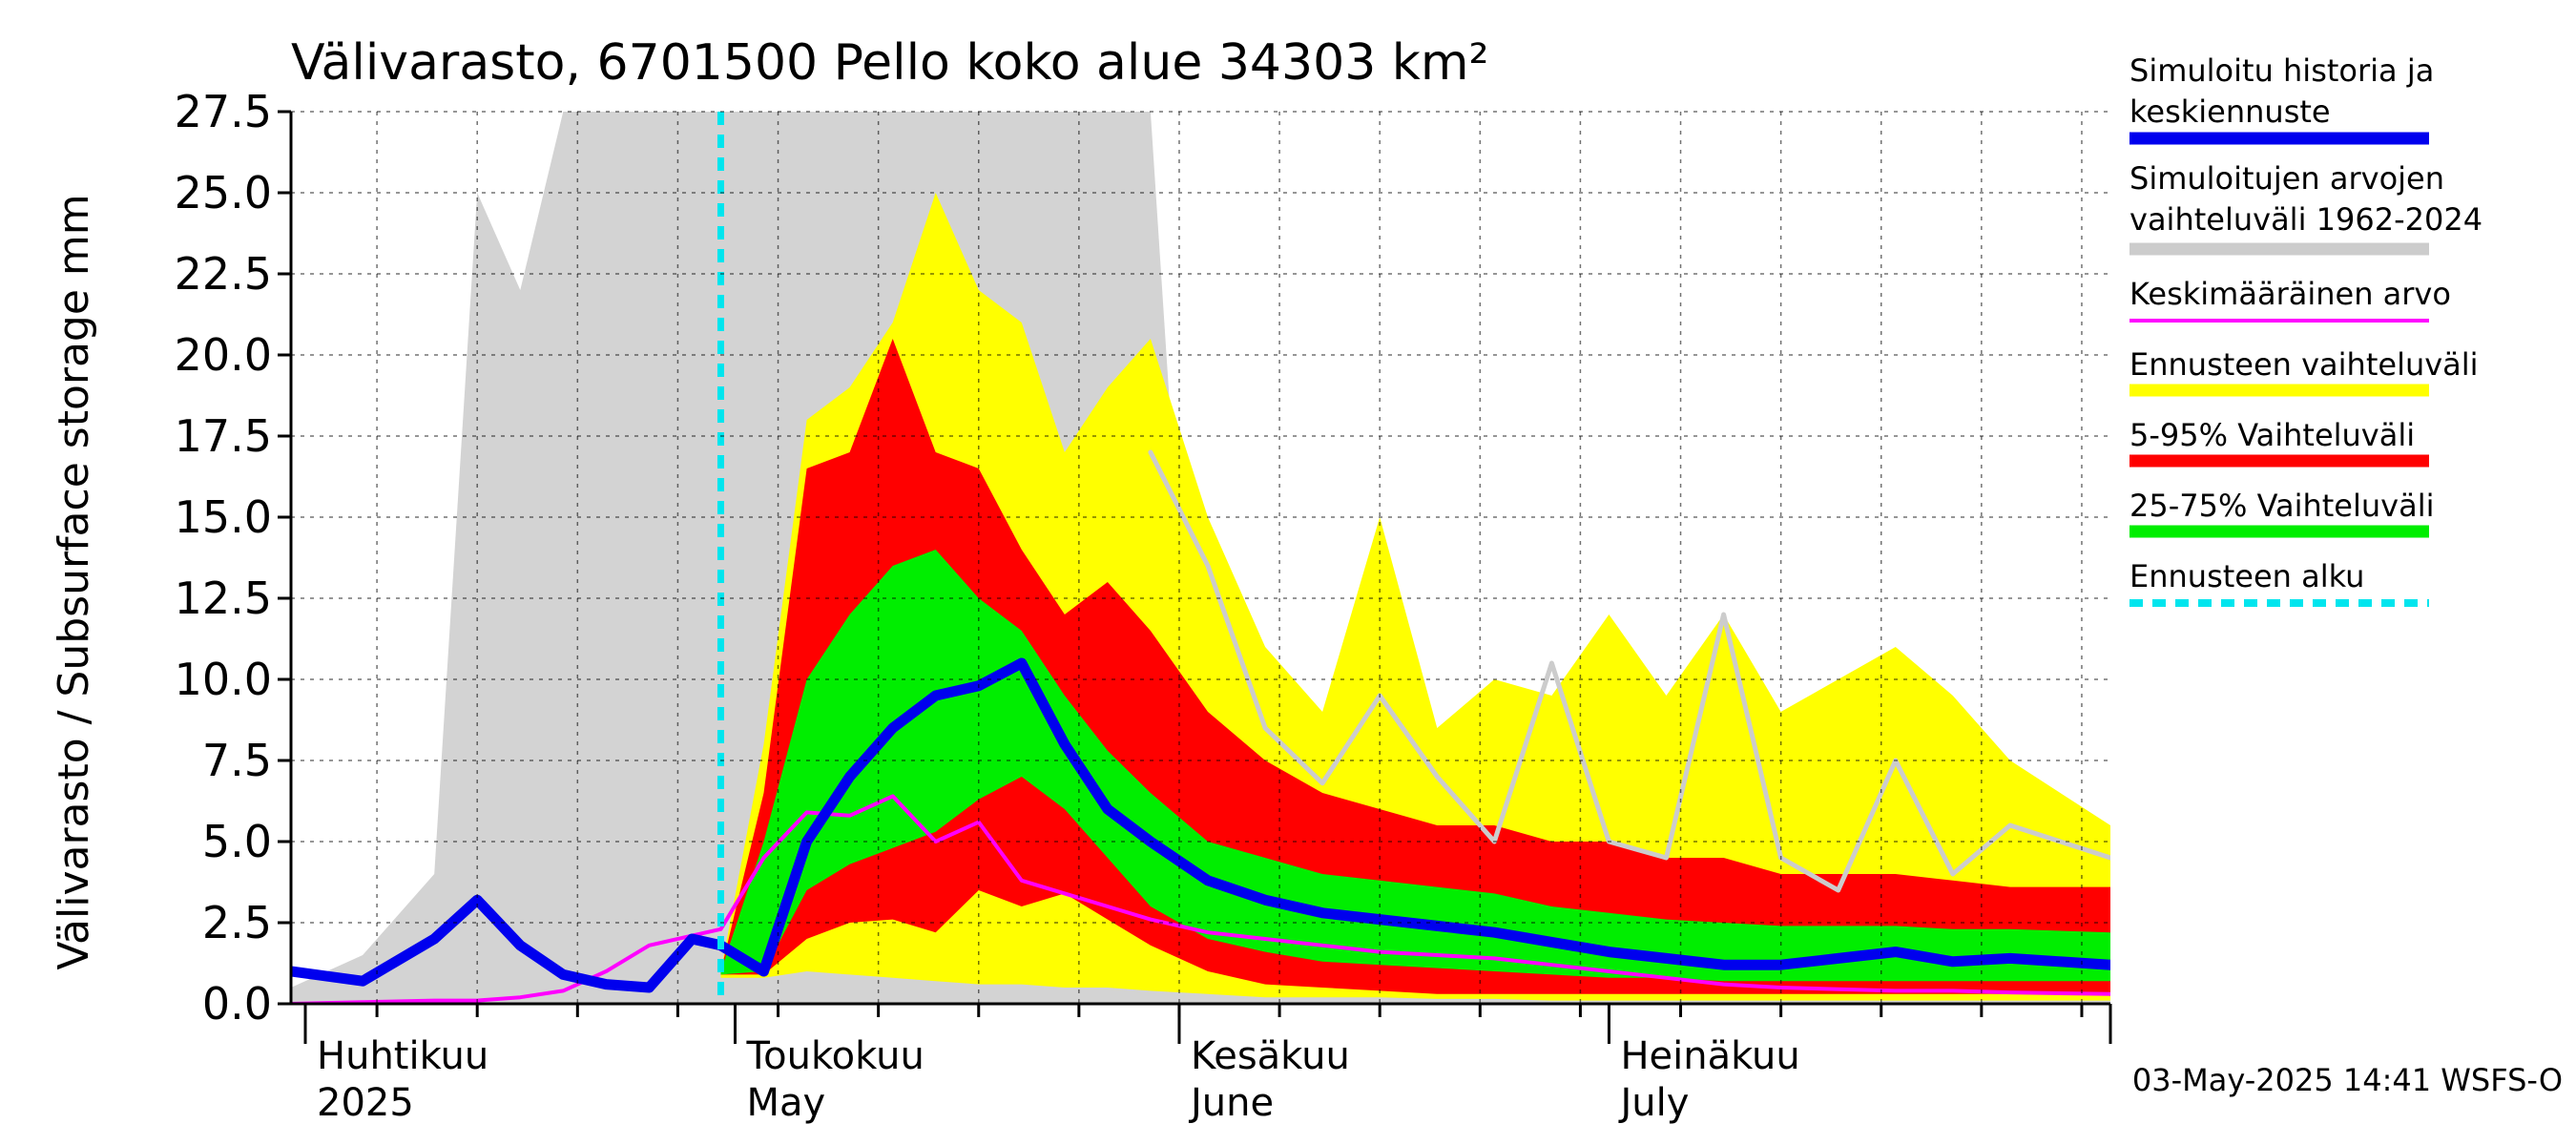  I want to click on legend-label: keskiennuste, so click(2230, 112).